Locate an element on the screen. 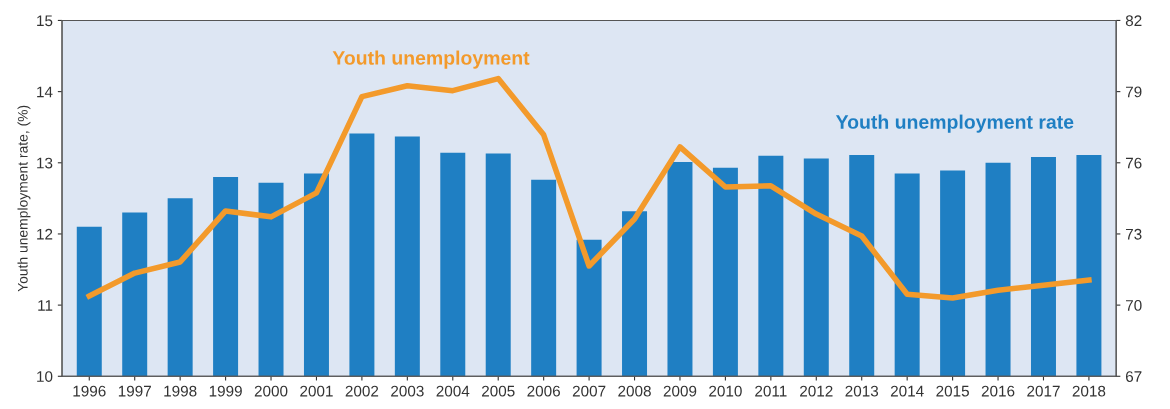 Image resolution: width=1170 pixels, height=409 pixels. x-tick-label: 2002 is located at coordinates (362, 391).